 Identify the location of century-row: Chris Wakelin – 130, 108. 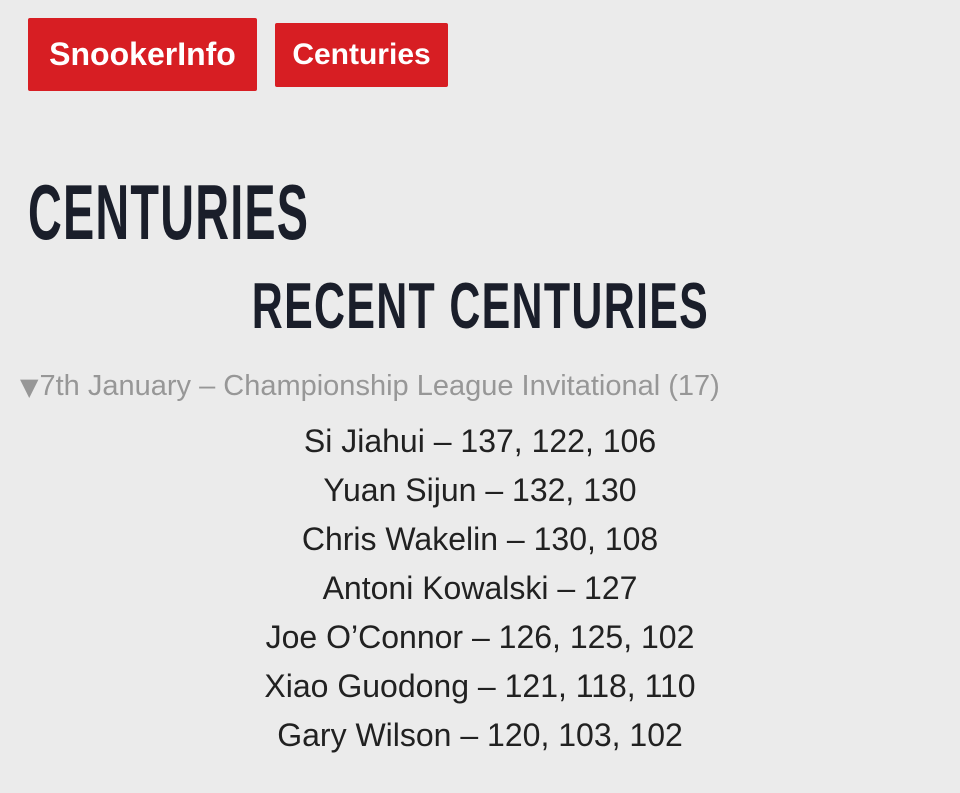
(480, 539).